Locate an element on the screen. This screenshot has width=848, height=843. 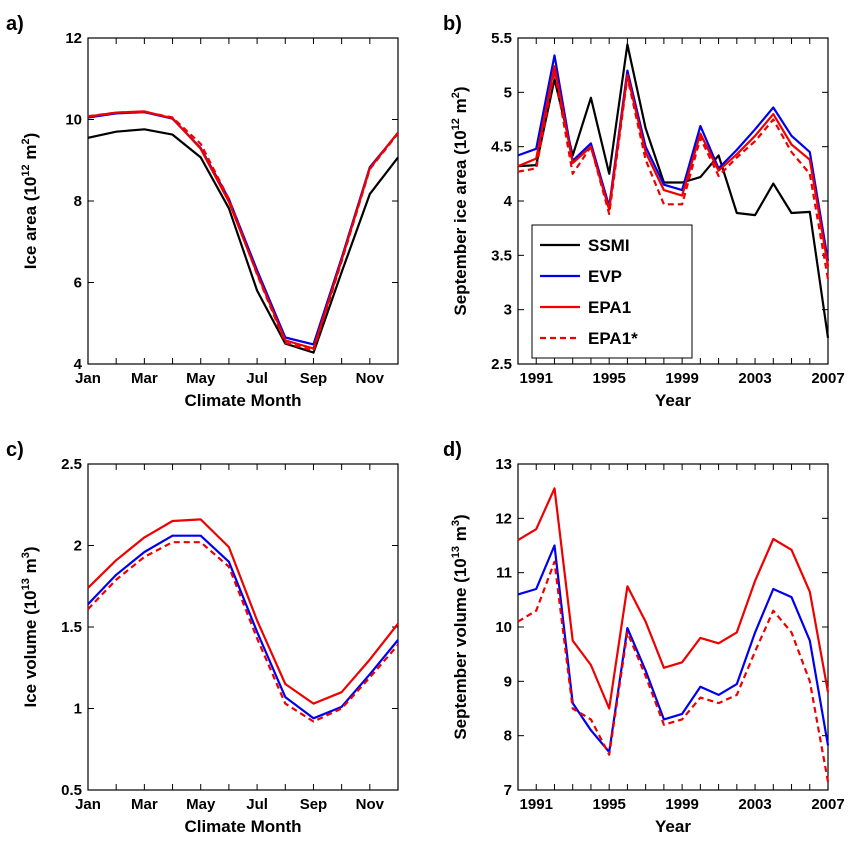
y-tick-label: 9 is located at coordinates (508, 681).